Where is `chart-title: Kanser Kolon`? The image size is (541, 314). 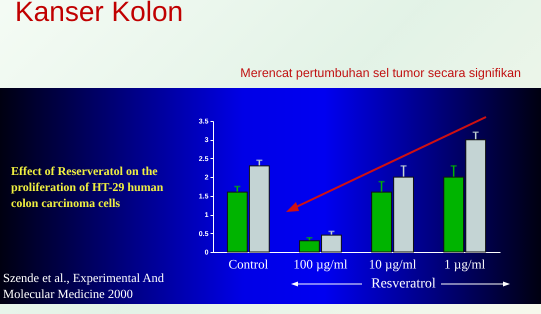 chart-title: Kanser Kolon is located at coordinates (99, 14).